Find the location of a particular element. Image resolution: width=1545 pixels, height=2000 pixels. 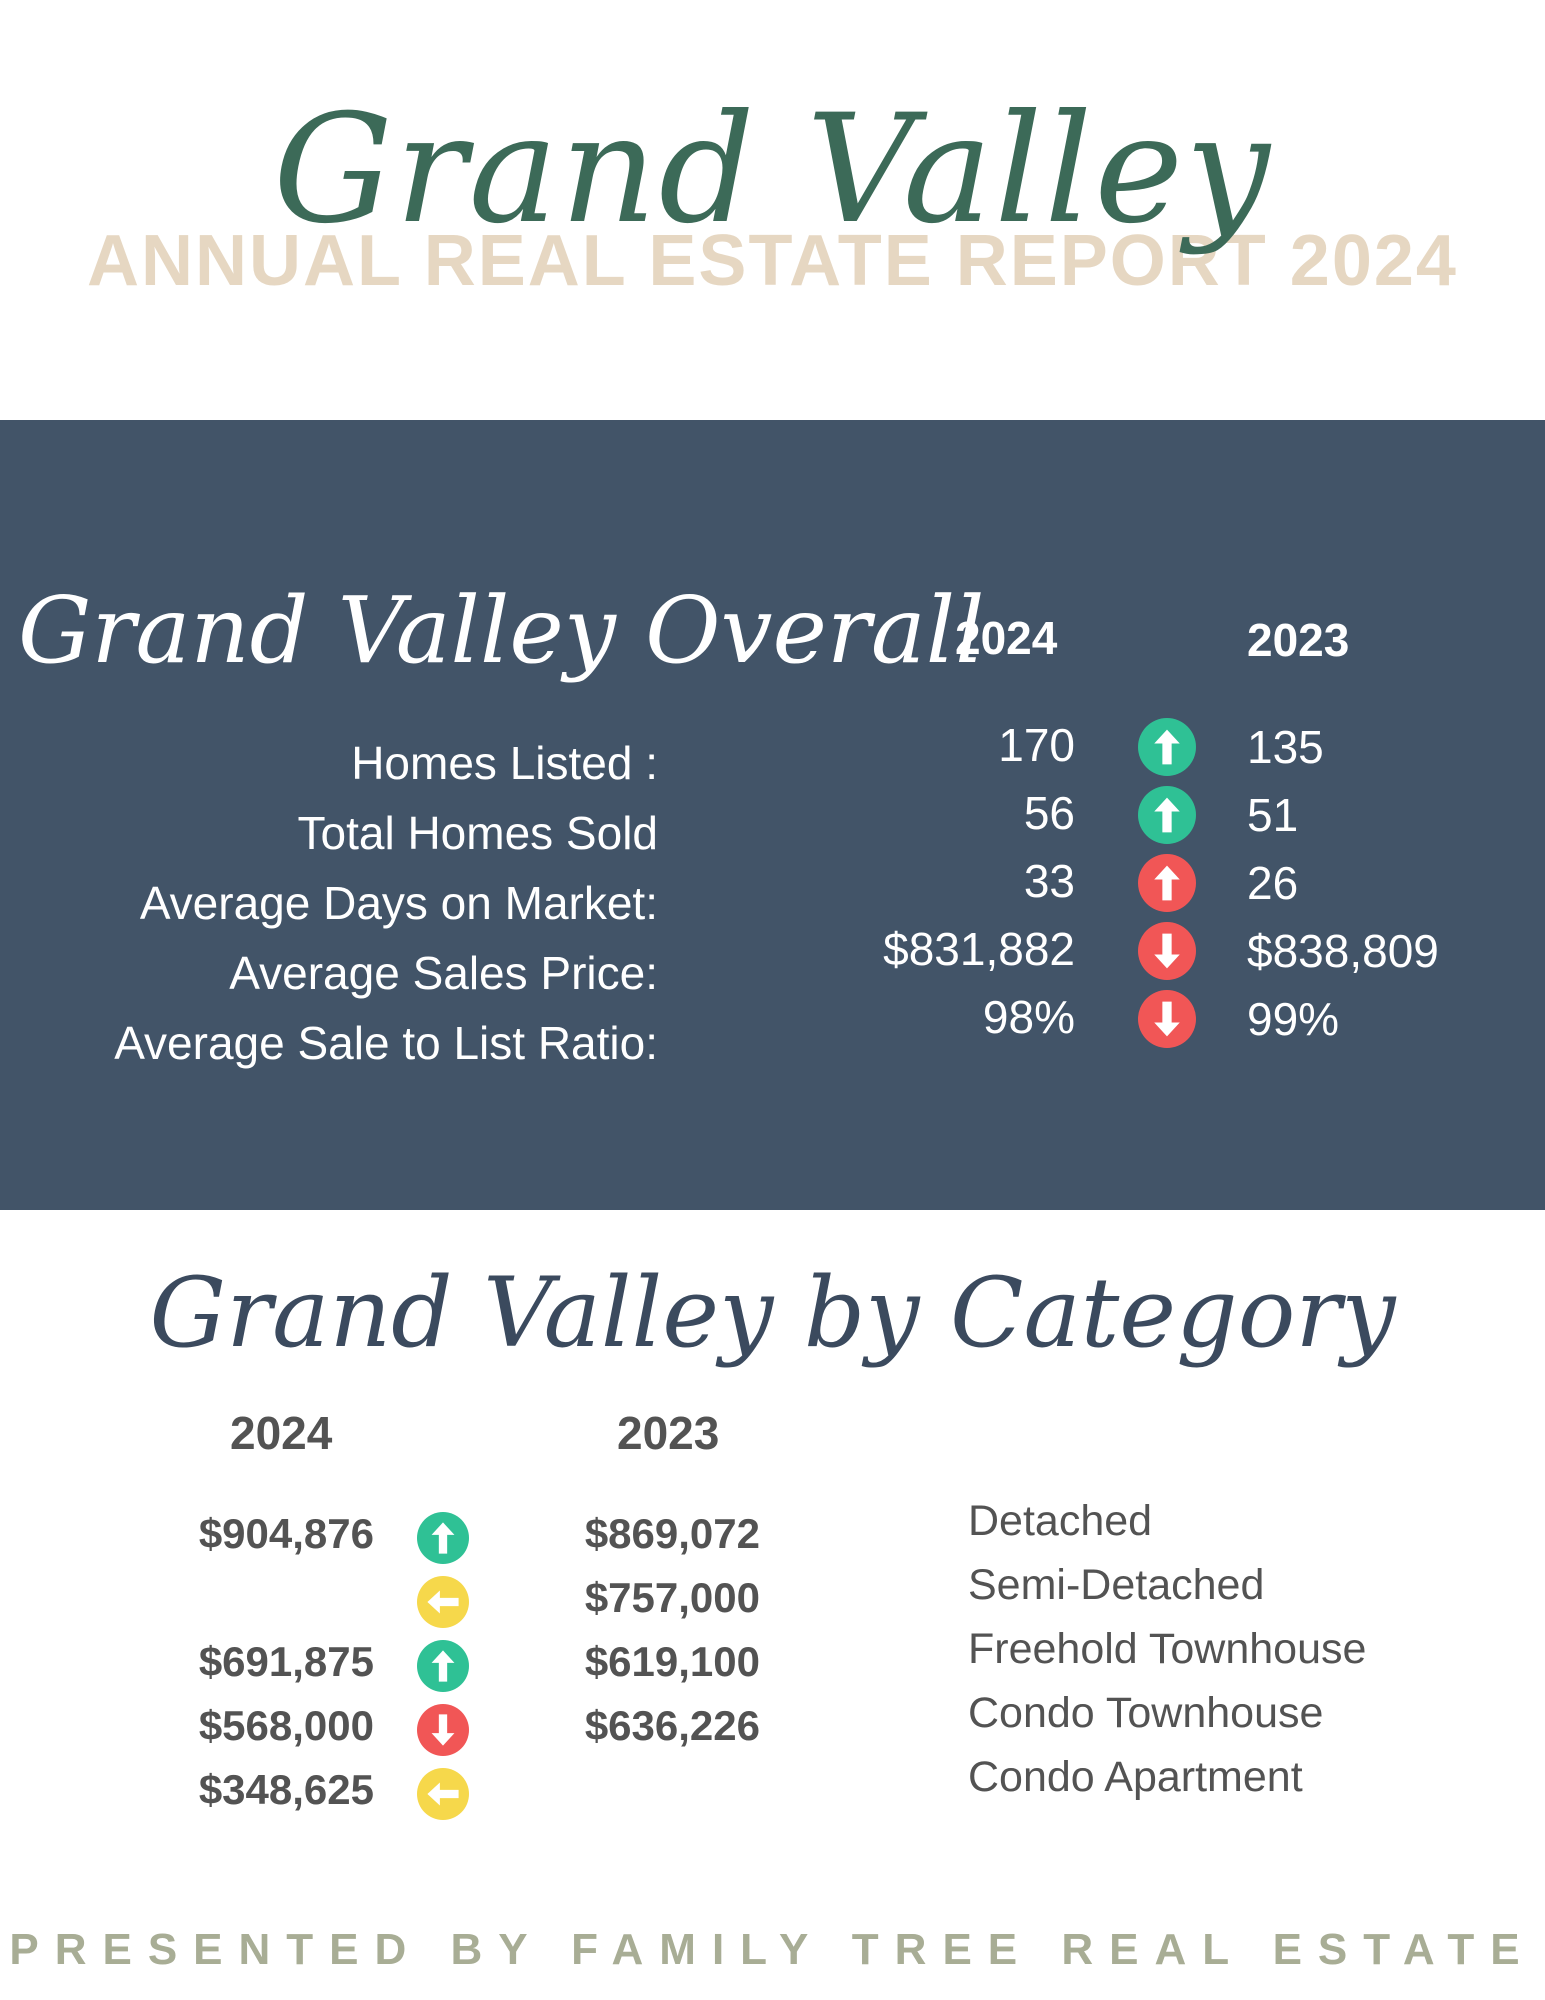

overall-label-average-sale-to-list-ratio: Average Sale to List Ratio: is located at coordinates (386, 1043).